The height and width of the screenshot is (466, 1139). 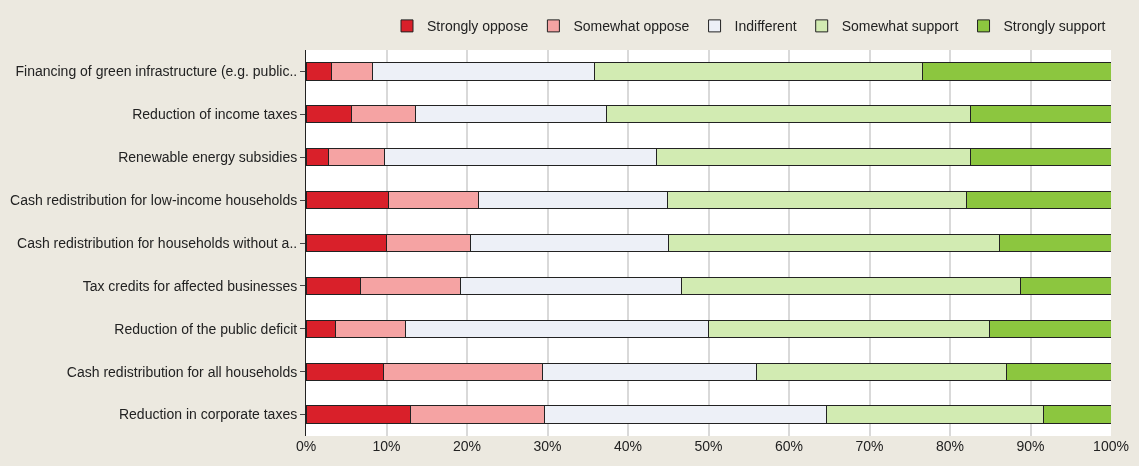 I want to click on x-tick-label: 90%, so click(x=1030, y=446).